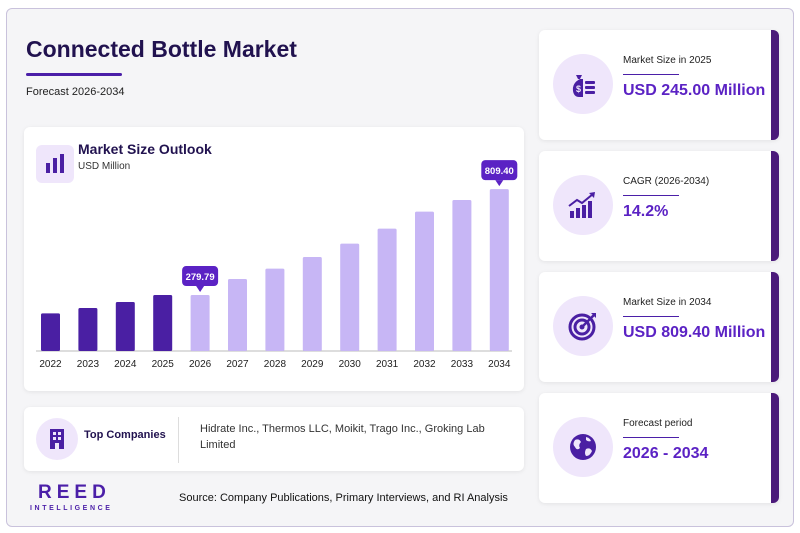 This screenshot has width=800, height=533. I want to click on x-tick-label: 2030, so click(350, 364).